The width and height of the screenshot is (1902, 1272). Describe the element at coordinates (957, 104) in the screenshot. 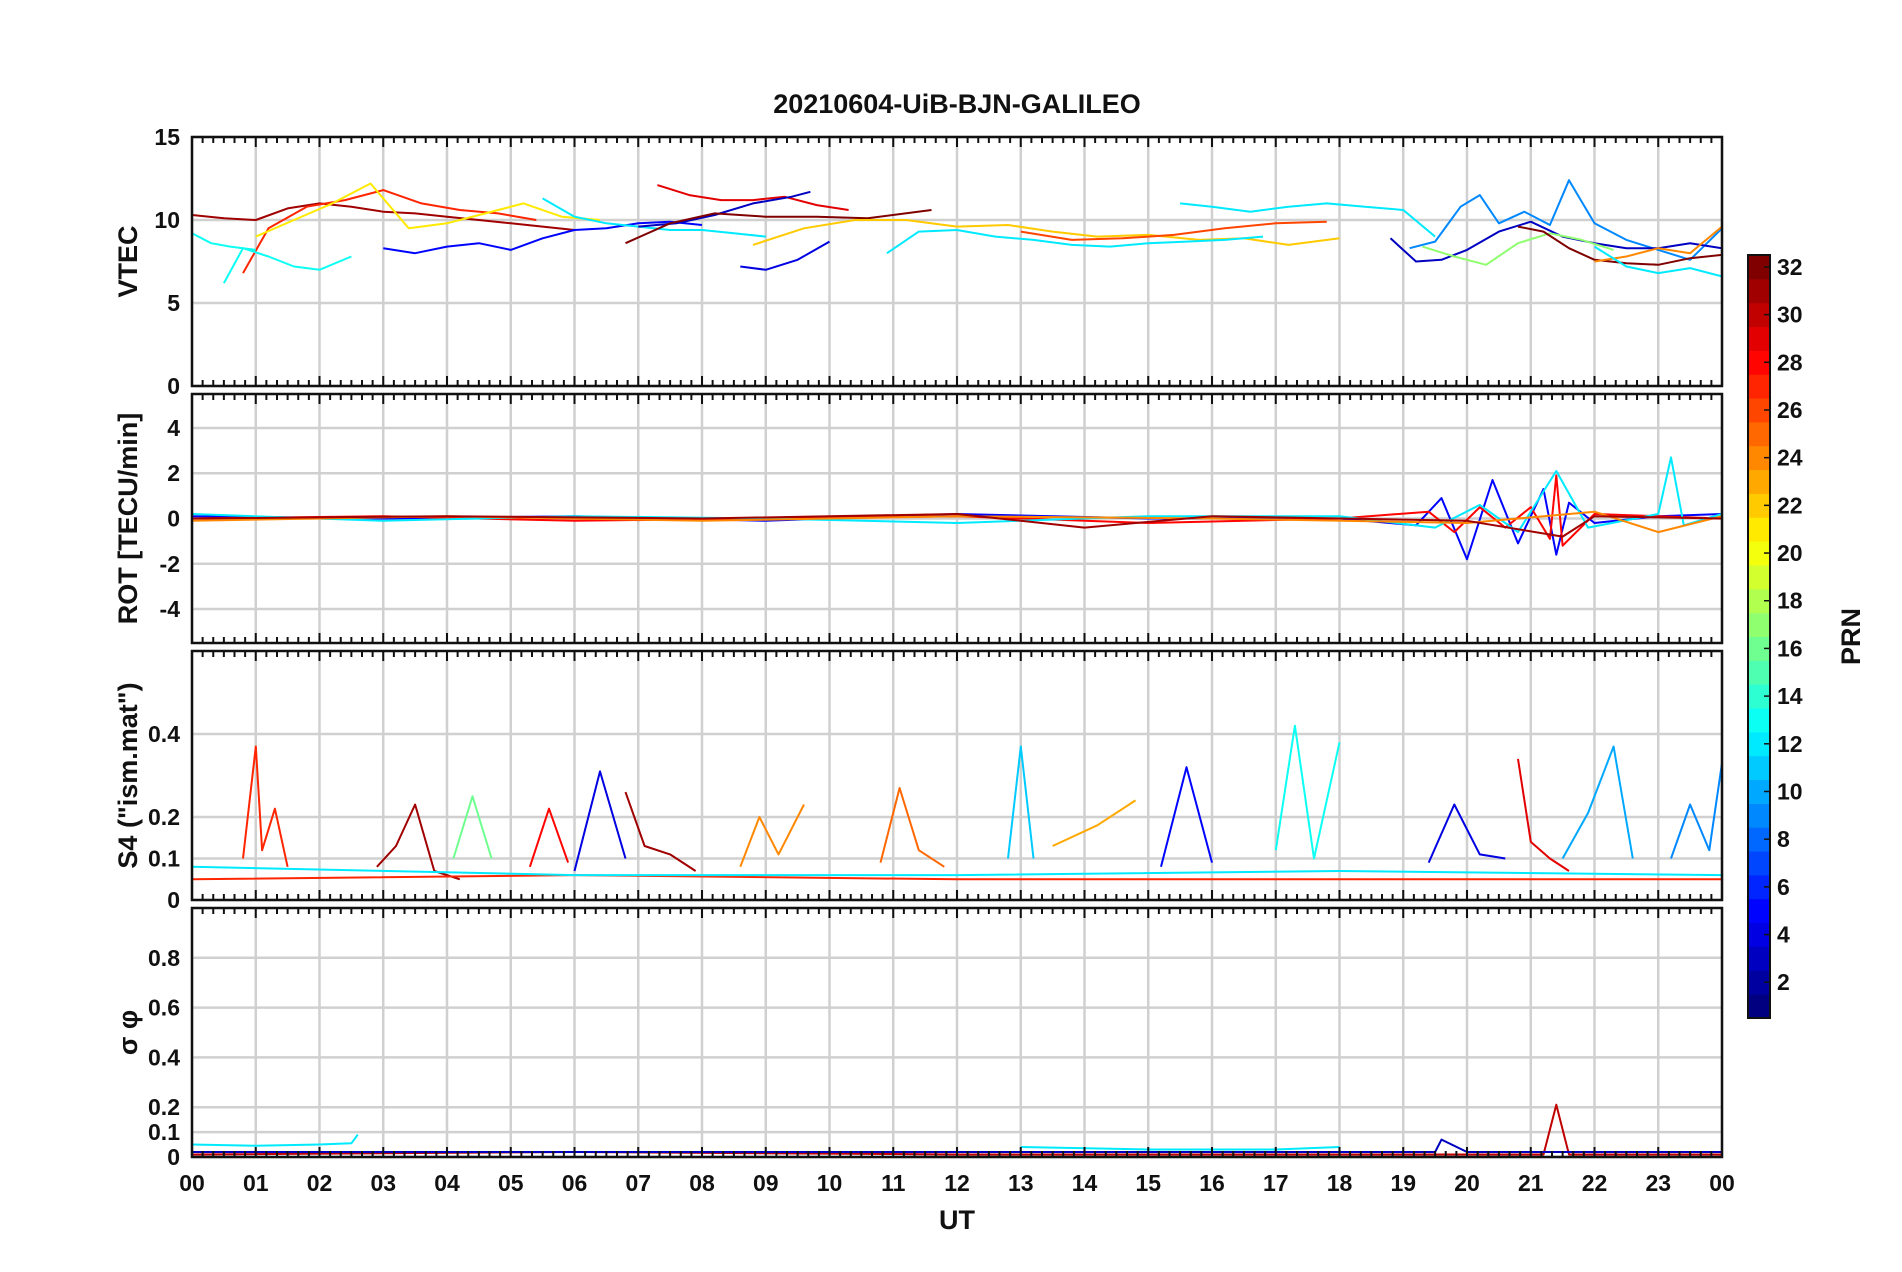

I see `chart-title: 20210604-UiB-BJN-GALILEO` at that location.